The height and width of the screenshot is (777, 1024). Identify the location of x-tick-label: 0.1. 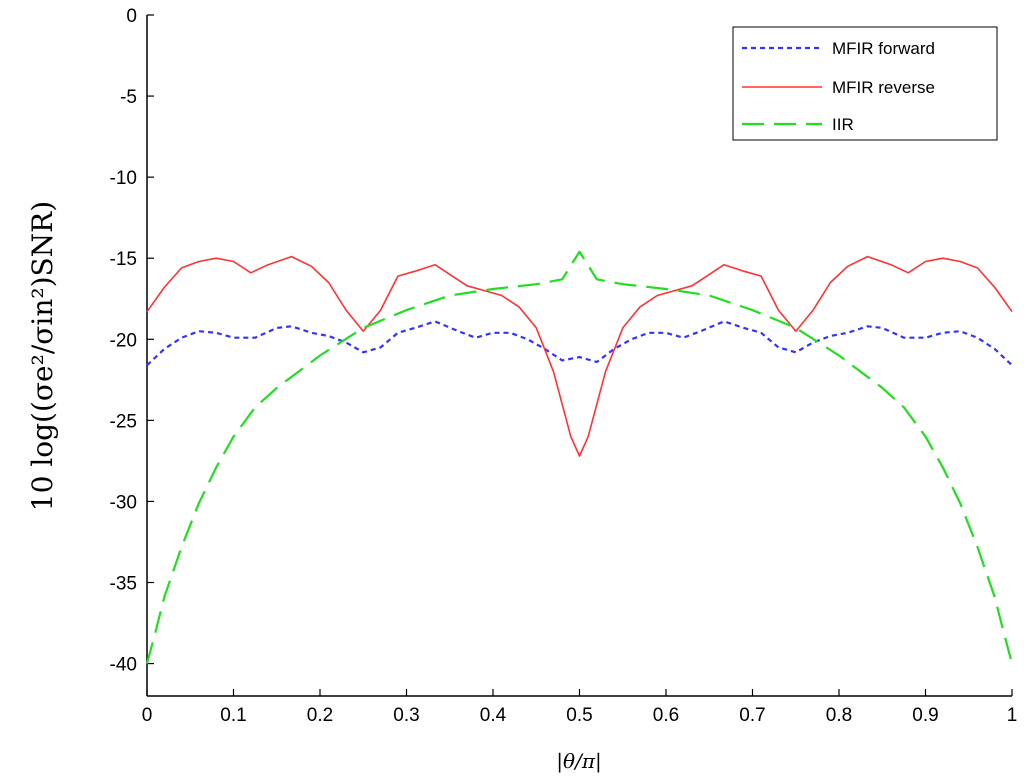
(233, 715).